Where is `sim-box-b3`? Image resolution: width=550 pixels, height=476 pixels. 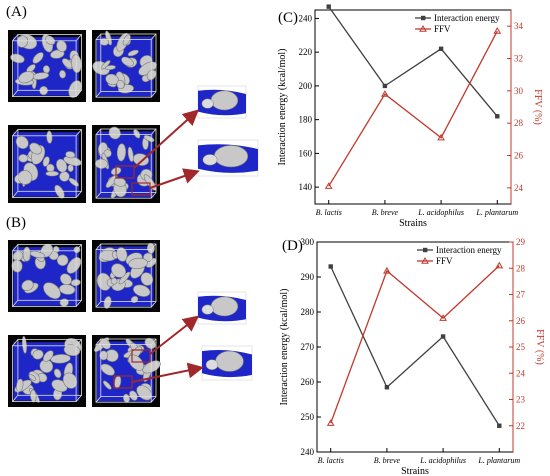
sim-box-b3 is located at coordinates (47, 371).